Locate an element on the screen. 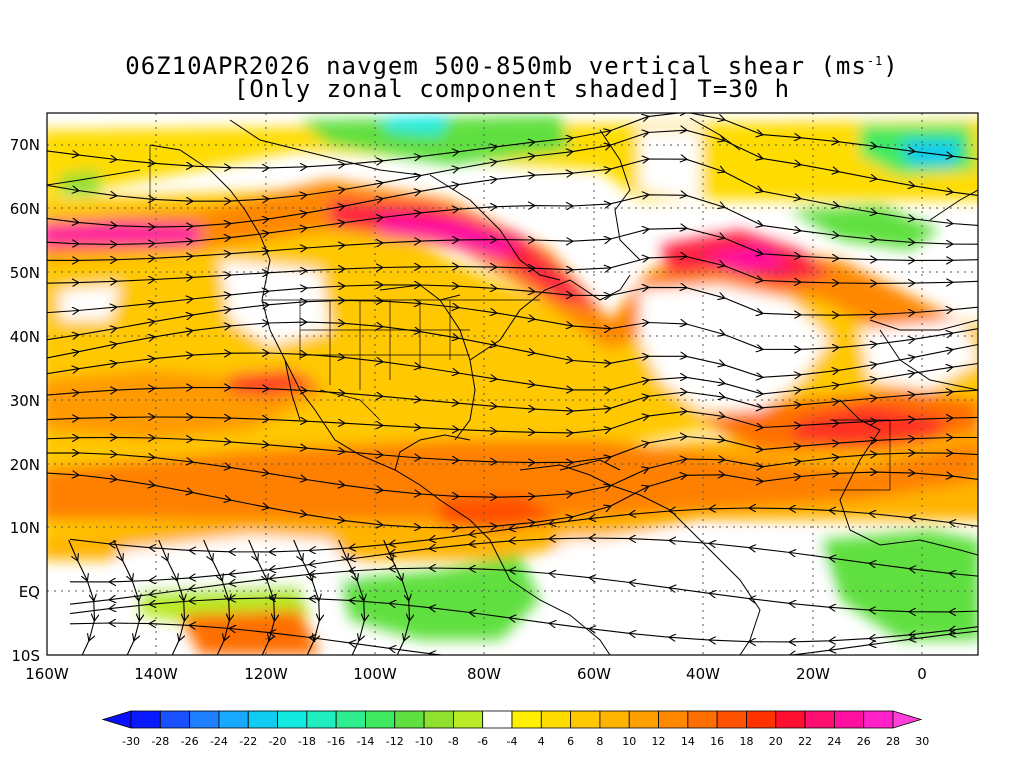  colorbar is located at coordinates (512, 719).